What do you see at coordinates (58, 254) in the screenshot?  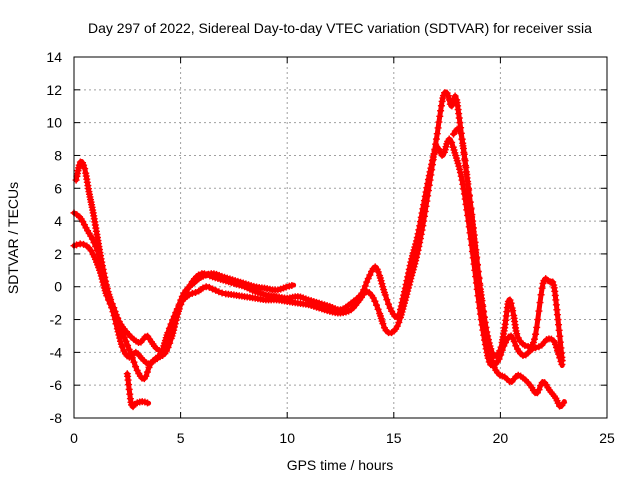 I see `y-tick-label: 2` at bounding box center [58, 254].